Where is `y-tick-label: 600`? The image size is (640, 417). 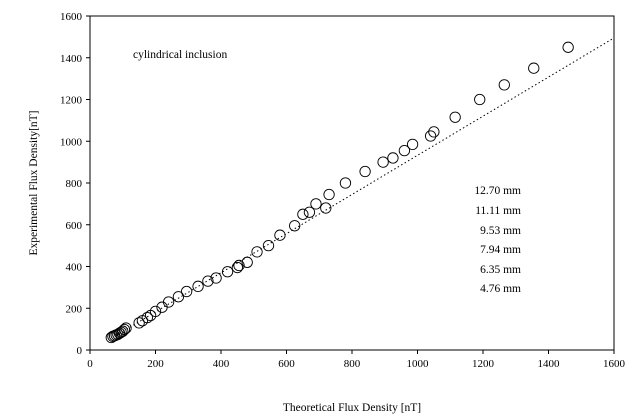 y-tick-label: 600 is located at coordinates (74, 226).